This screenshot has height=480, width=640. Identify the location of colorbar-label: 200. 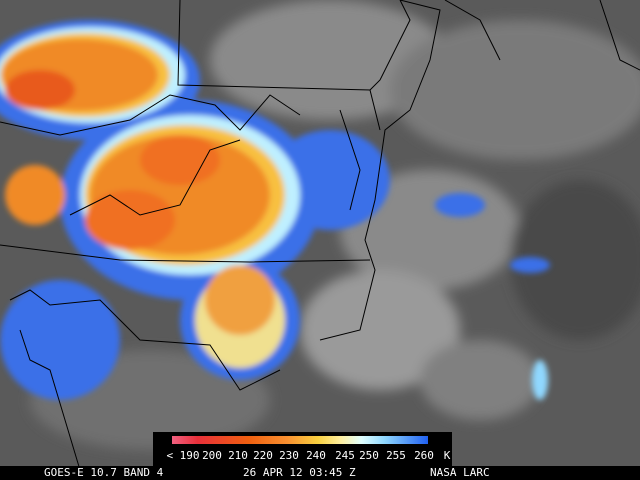
(212, 455).